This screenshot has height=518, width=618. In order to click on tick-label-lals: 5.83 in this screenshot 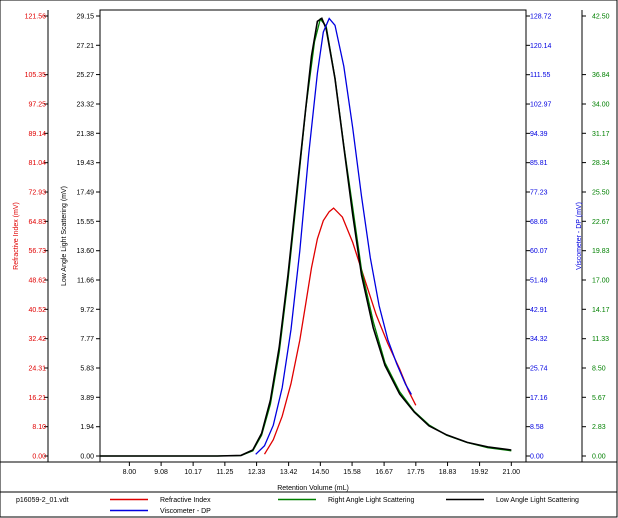, I will do `click(87, 369)`.